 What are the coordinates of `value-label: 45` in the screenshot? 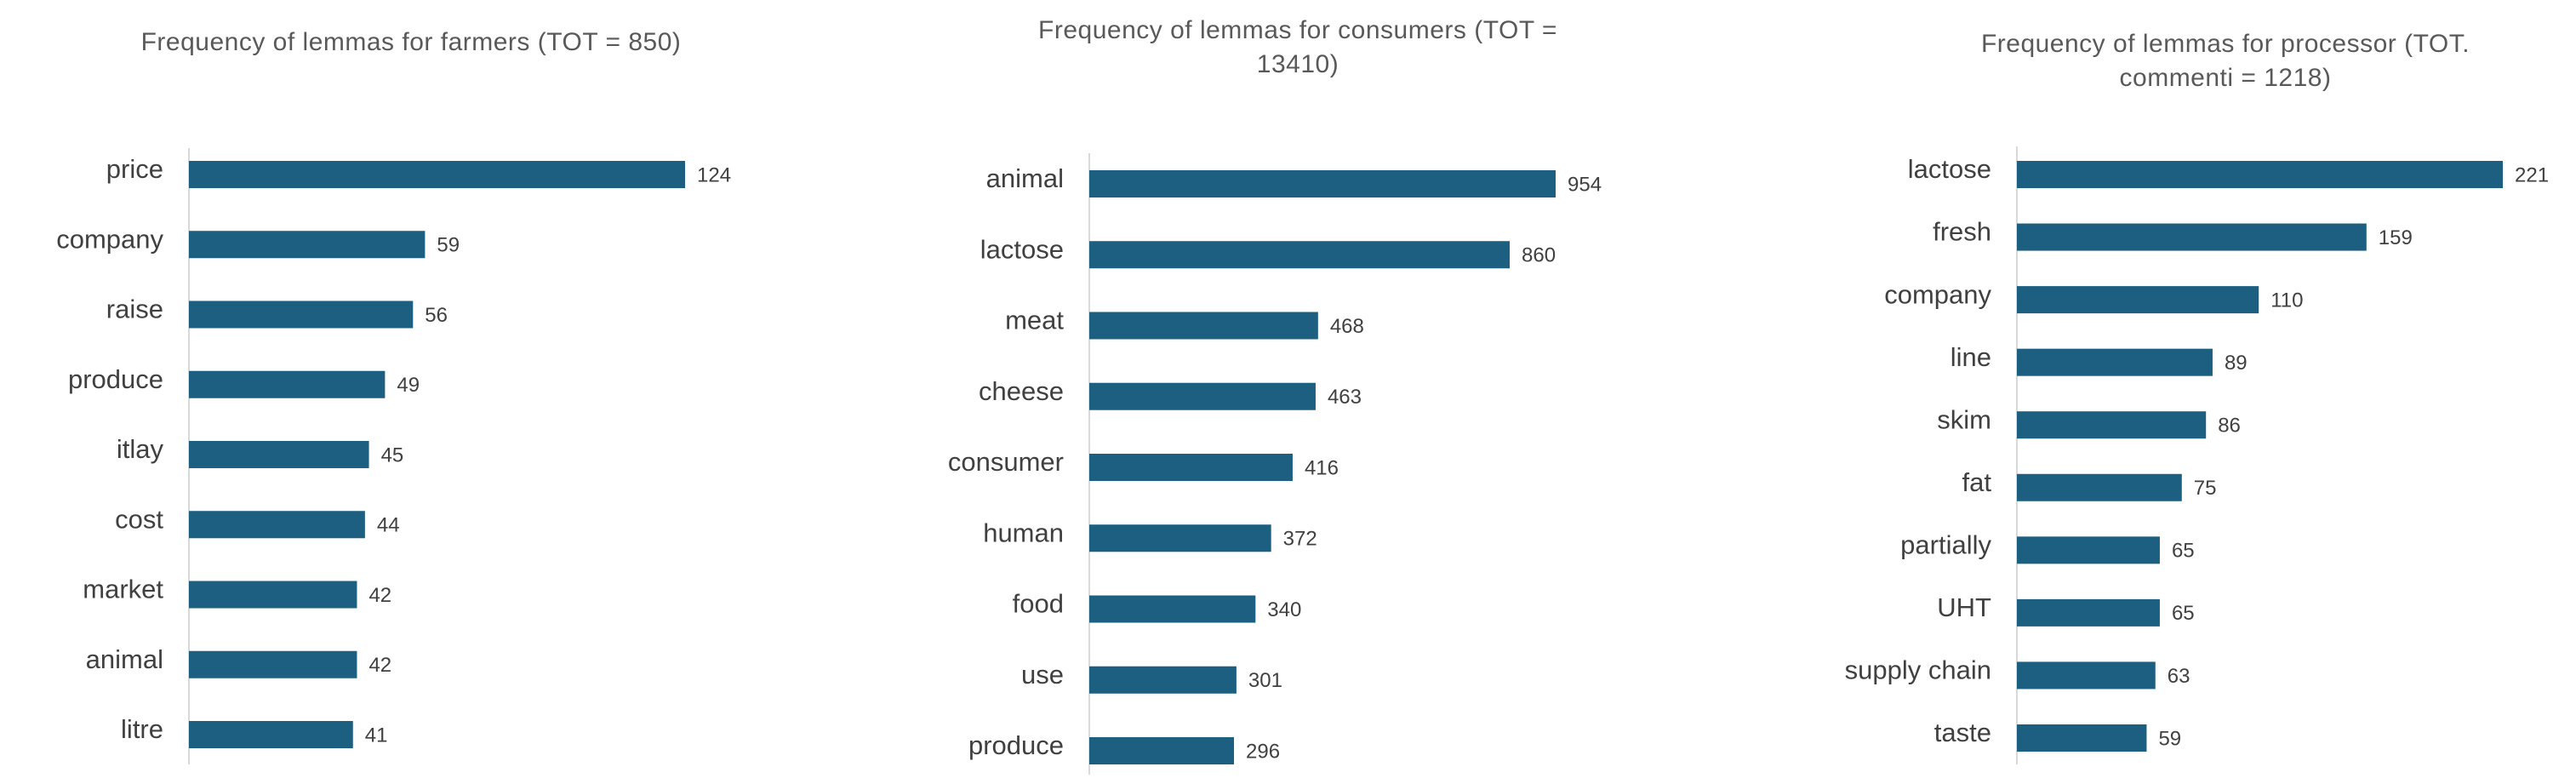 It's located at (392, 455).